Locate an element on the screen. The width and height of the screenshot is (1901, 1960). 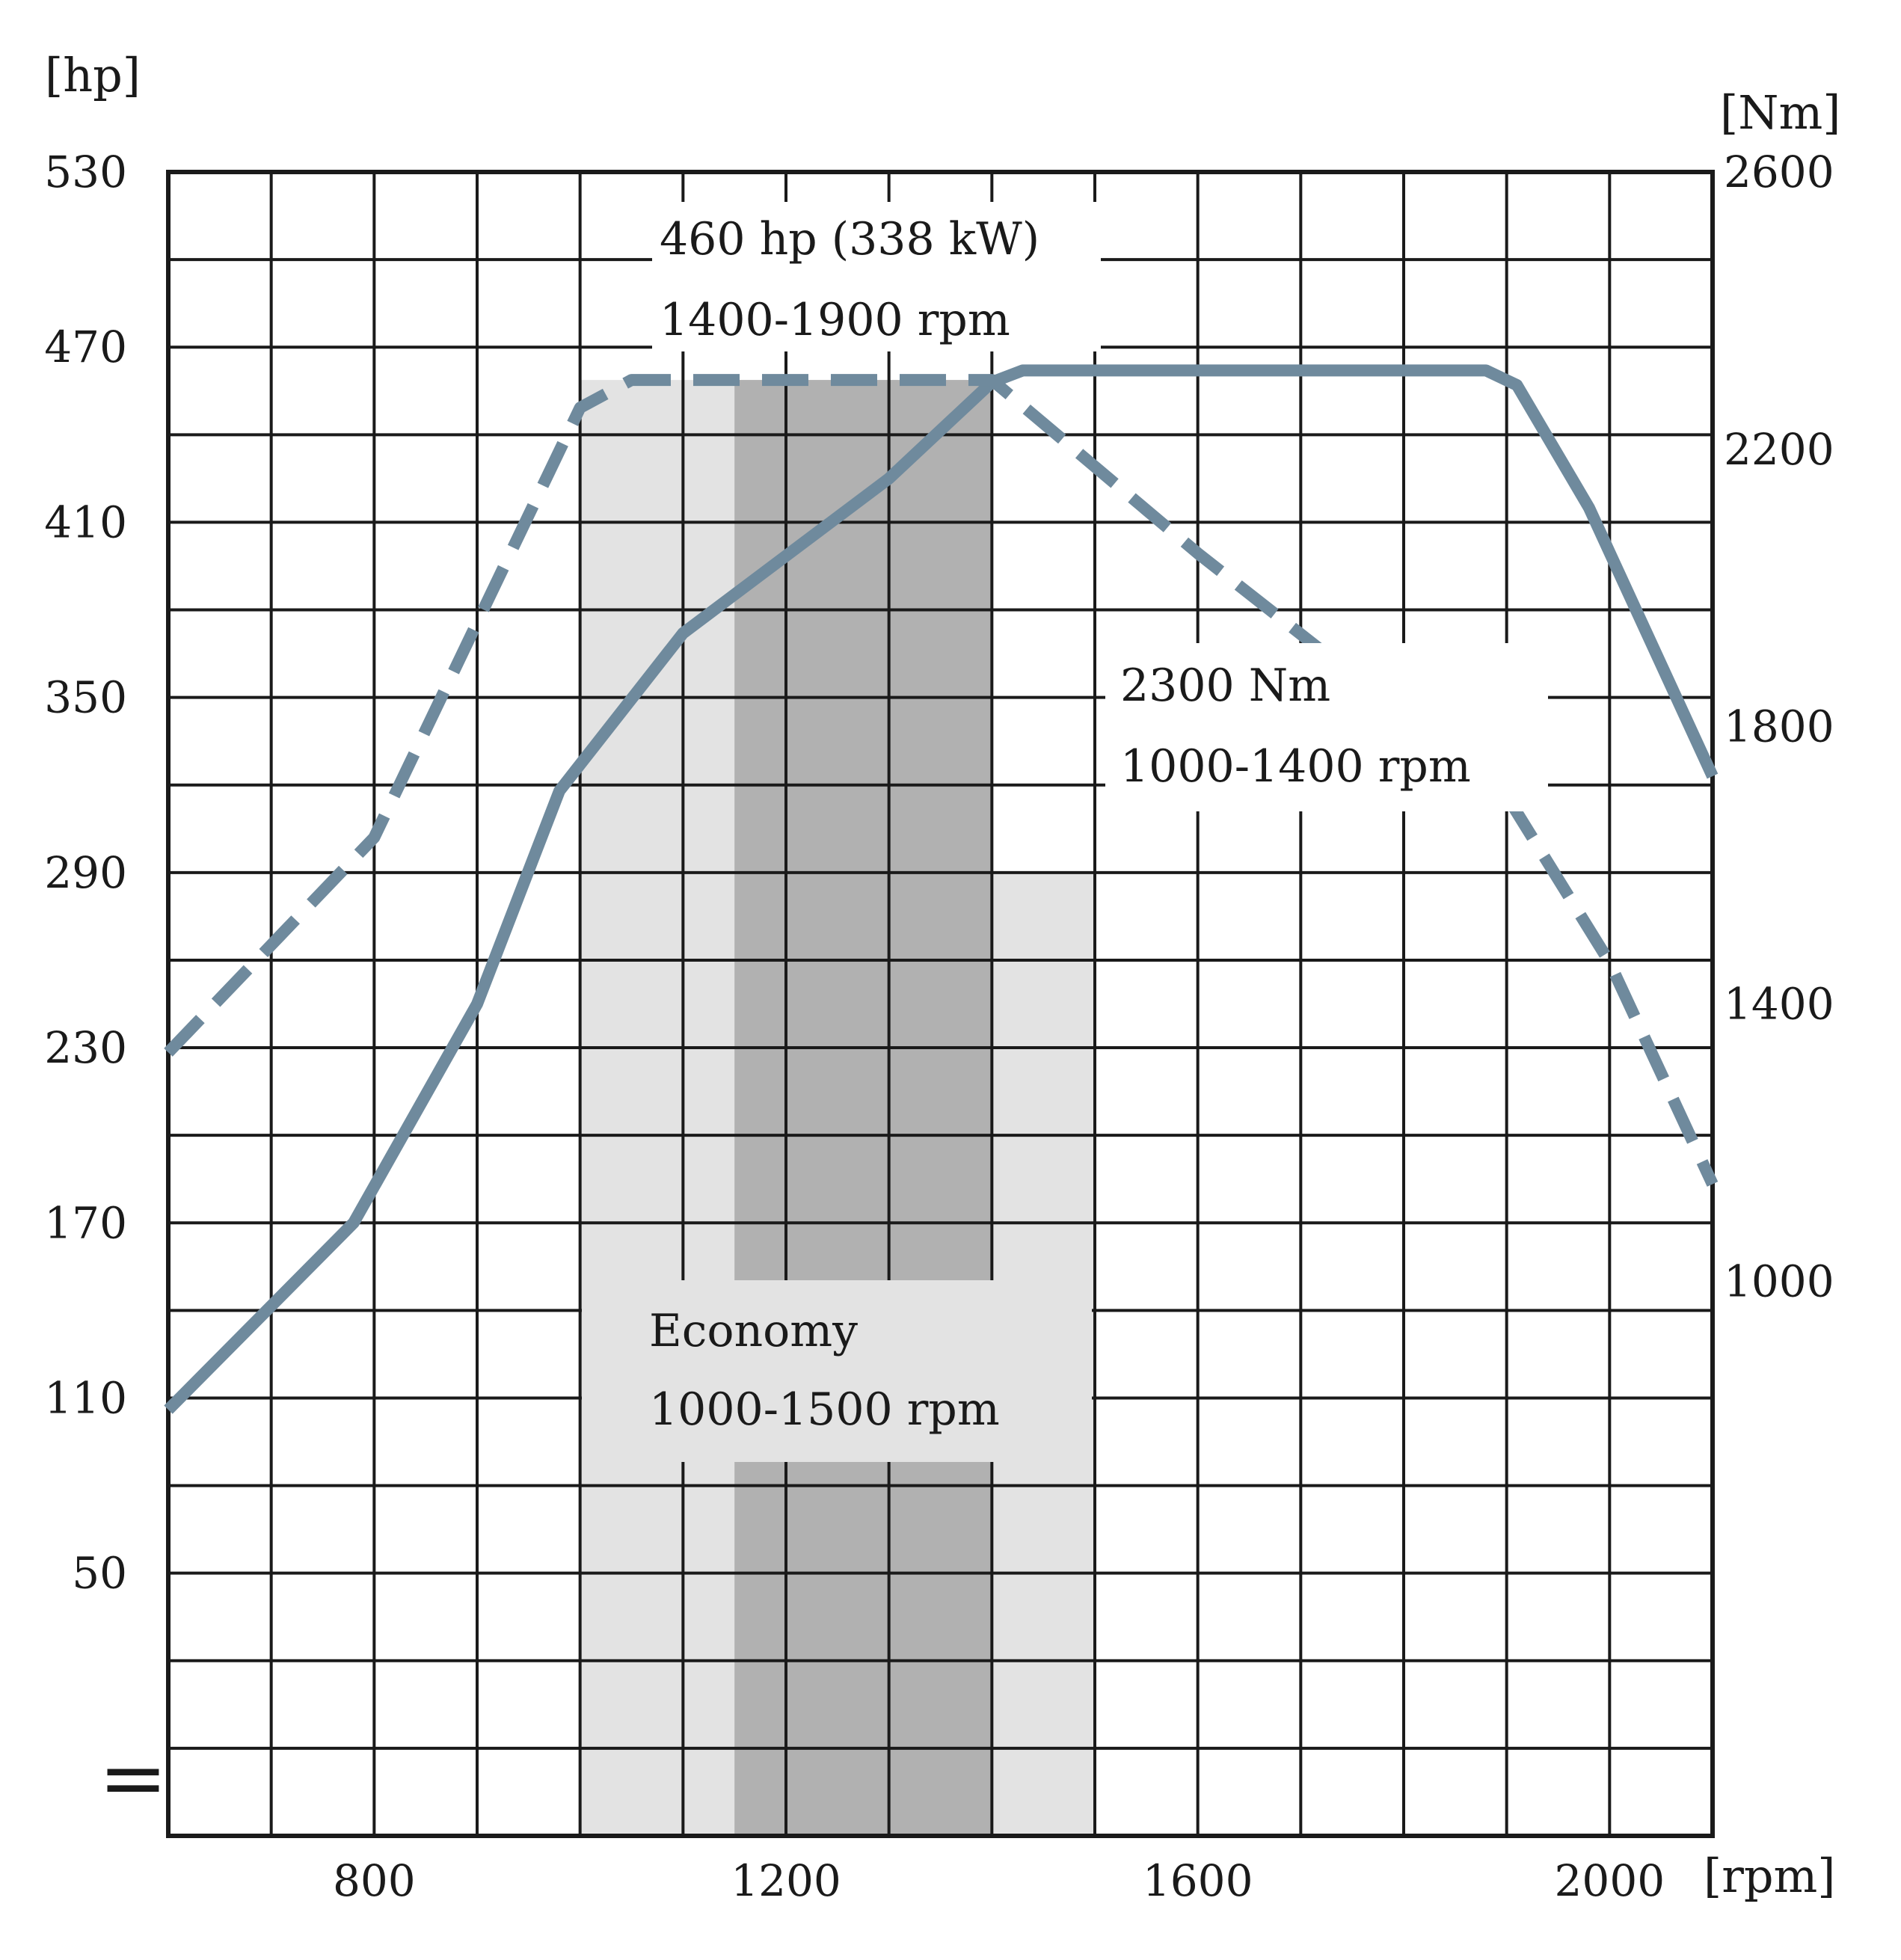
y-left-tick-label: 470 is located at coordinates (85, 347).